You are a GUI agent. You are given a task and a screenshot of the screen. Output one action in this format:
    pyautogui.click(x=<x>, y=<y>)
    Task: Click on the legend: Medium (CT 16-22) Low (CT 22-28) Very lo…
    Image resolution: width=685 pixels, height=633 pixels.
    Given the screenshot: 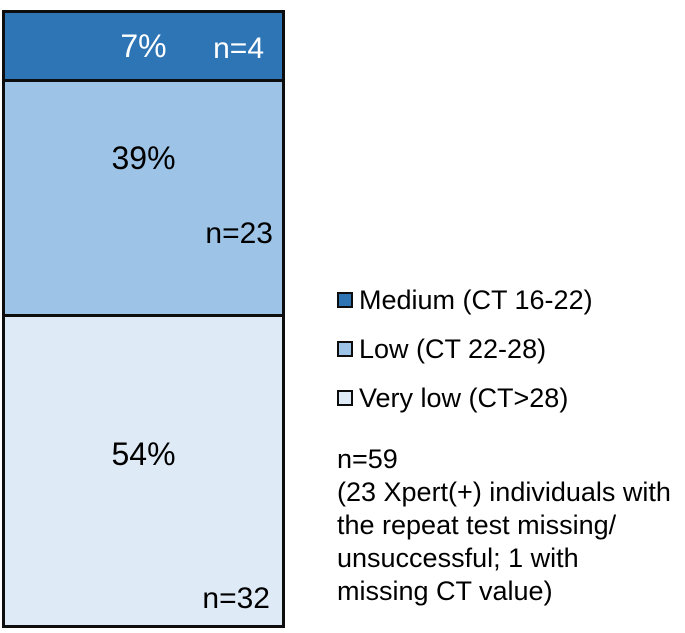 What is the action you would take?
    pyautogui.click(x=465, y=359)
    